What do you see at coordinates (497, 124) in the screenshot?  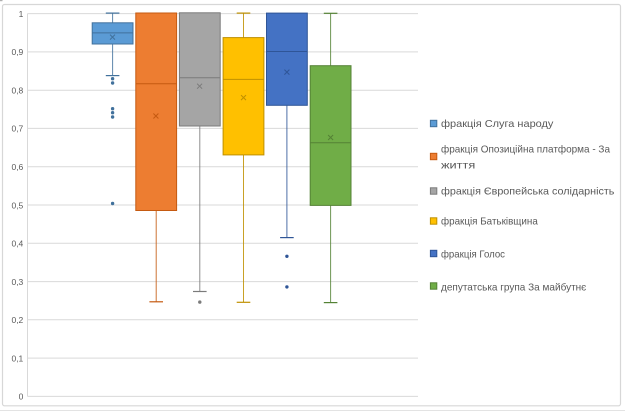 I see `svg-text: фракція Слуга народу` at bounding box center [497, 124].